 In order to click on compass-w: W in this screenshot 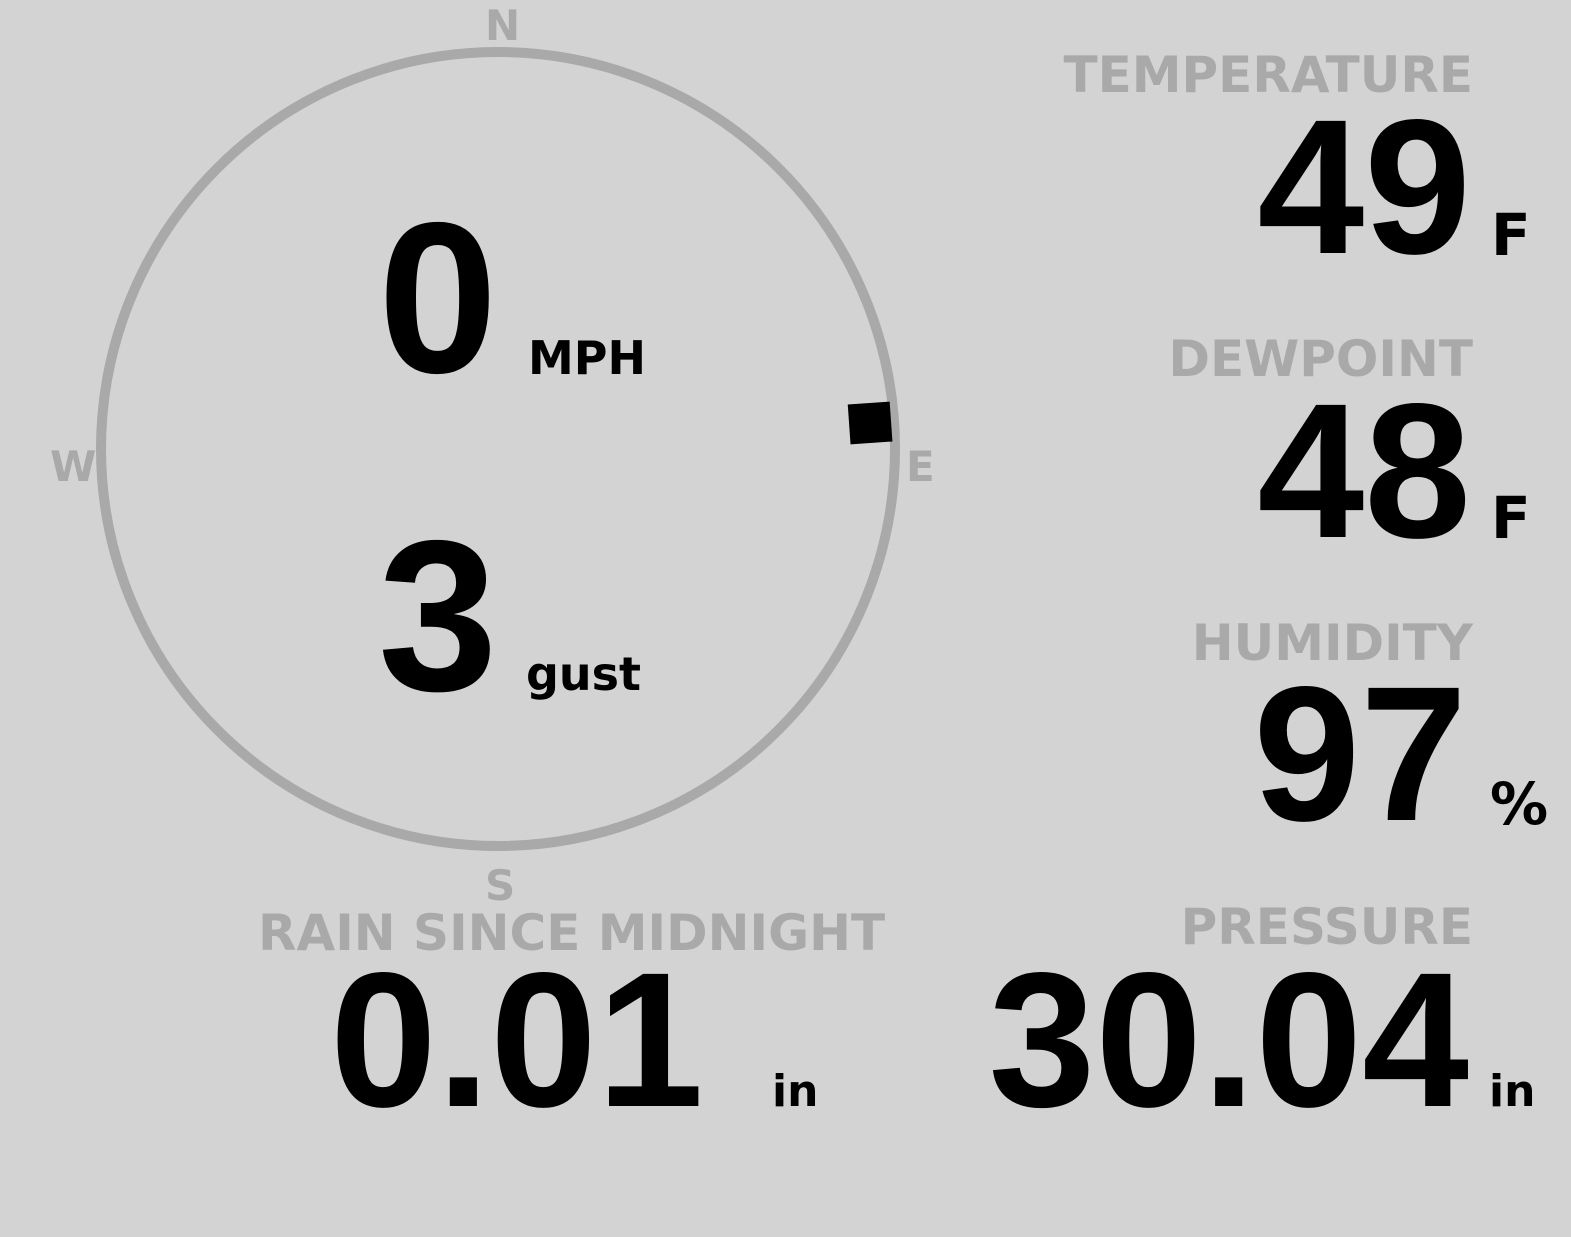, I will do `click(73, 466)`.